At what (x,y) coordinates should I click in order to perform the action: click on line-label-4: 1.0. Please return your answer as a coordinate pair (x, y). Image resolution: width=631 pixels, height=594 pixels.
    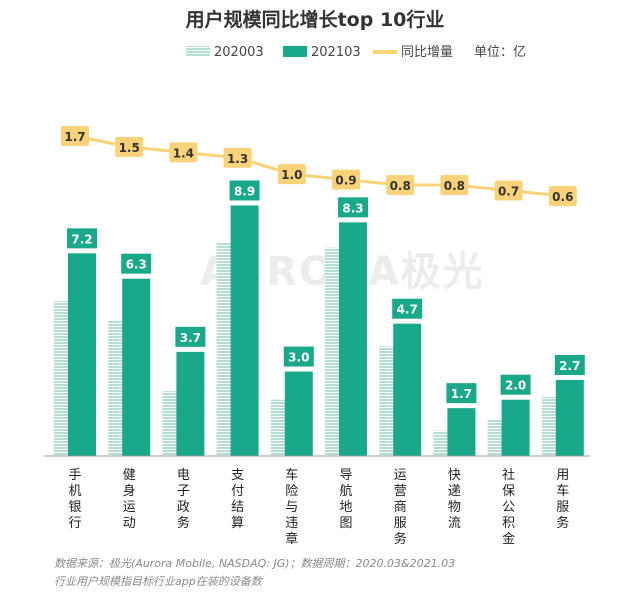
    Looking at the image, I should click on (291, 175).